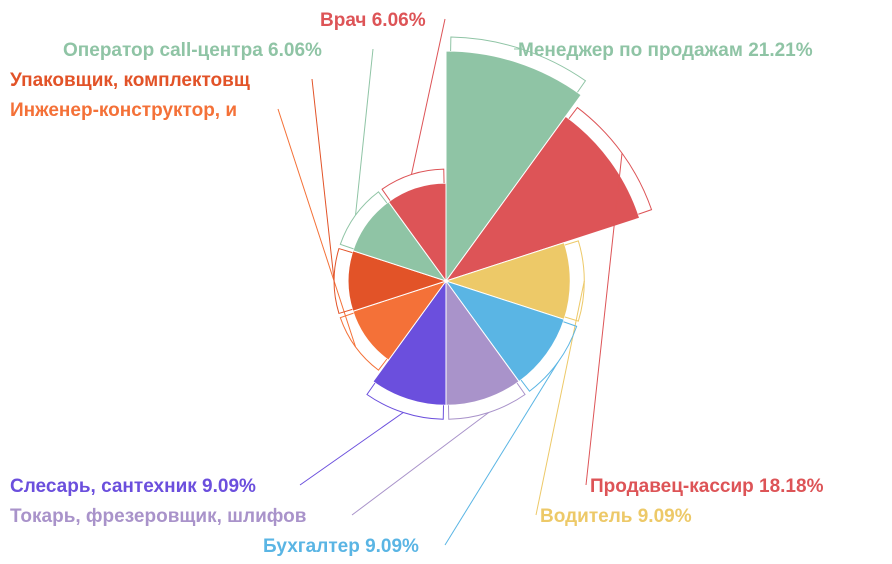 The image size is (892, 564). I want to click on slice-label: Инженер-конструктор, и, so click(123, 110).